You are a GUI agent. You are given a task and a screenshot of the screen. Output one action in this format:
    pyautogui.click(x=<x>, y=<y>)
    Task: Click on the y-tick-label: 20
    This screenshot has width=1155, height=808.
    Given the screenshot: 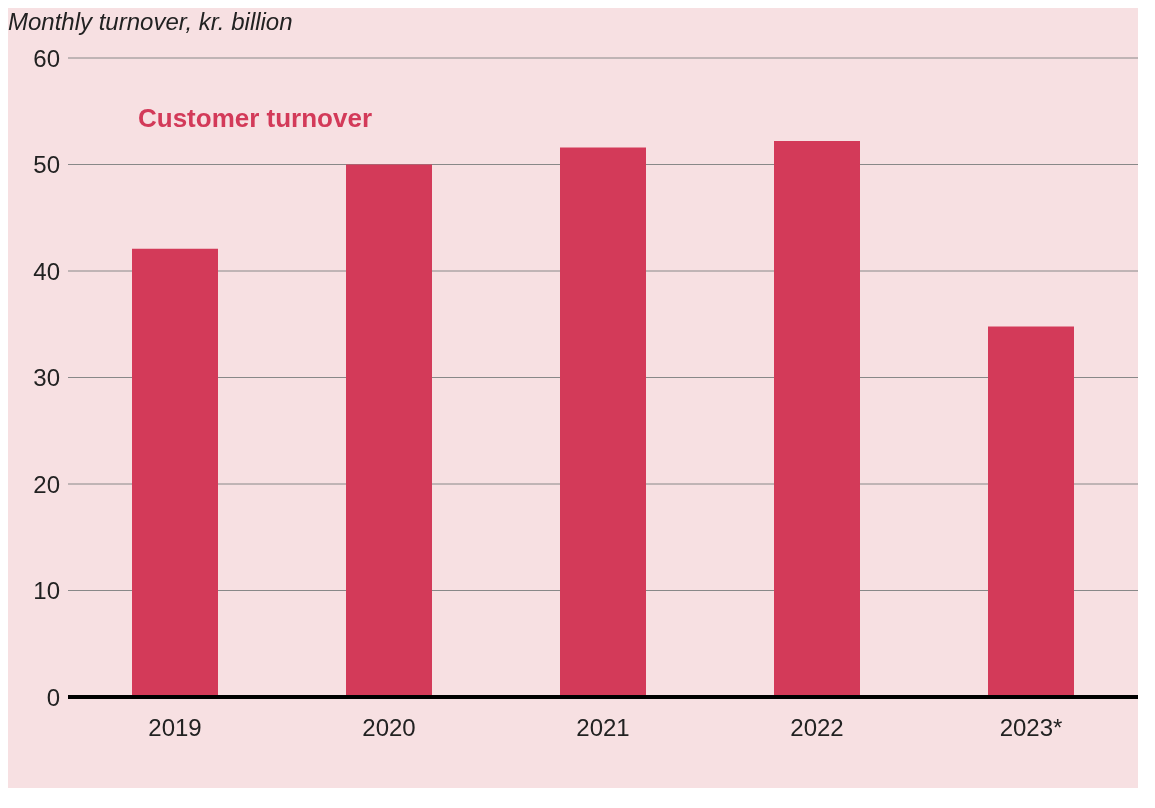 What is the action you would take?
    pyautogui.click(x=46, y=484)
    